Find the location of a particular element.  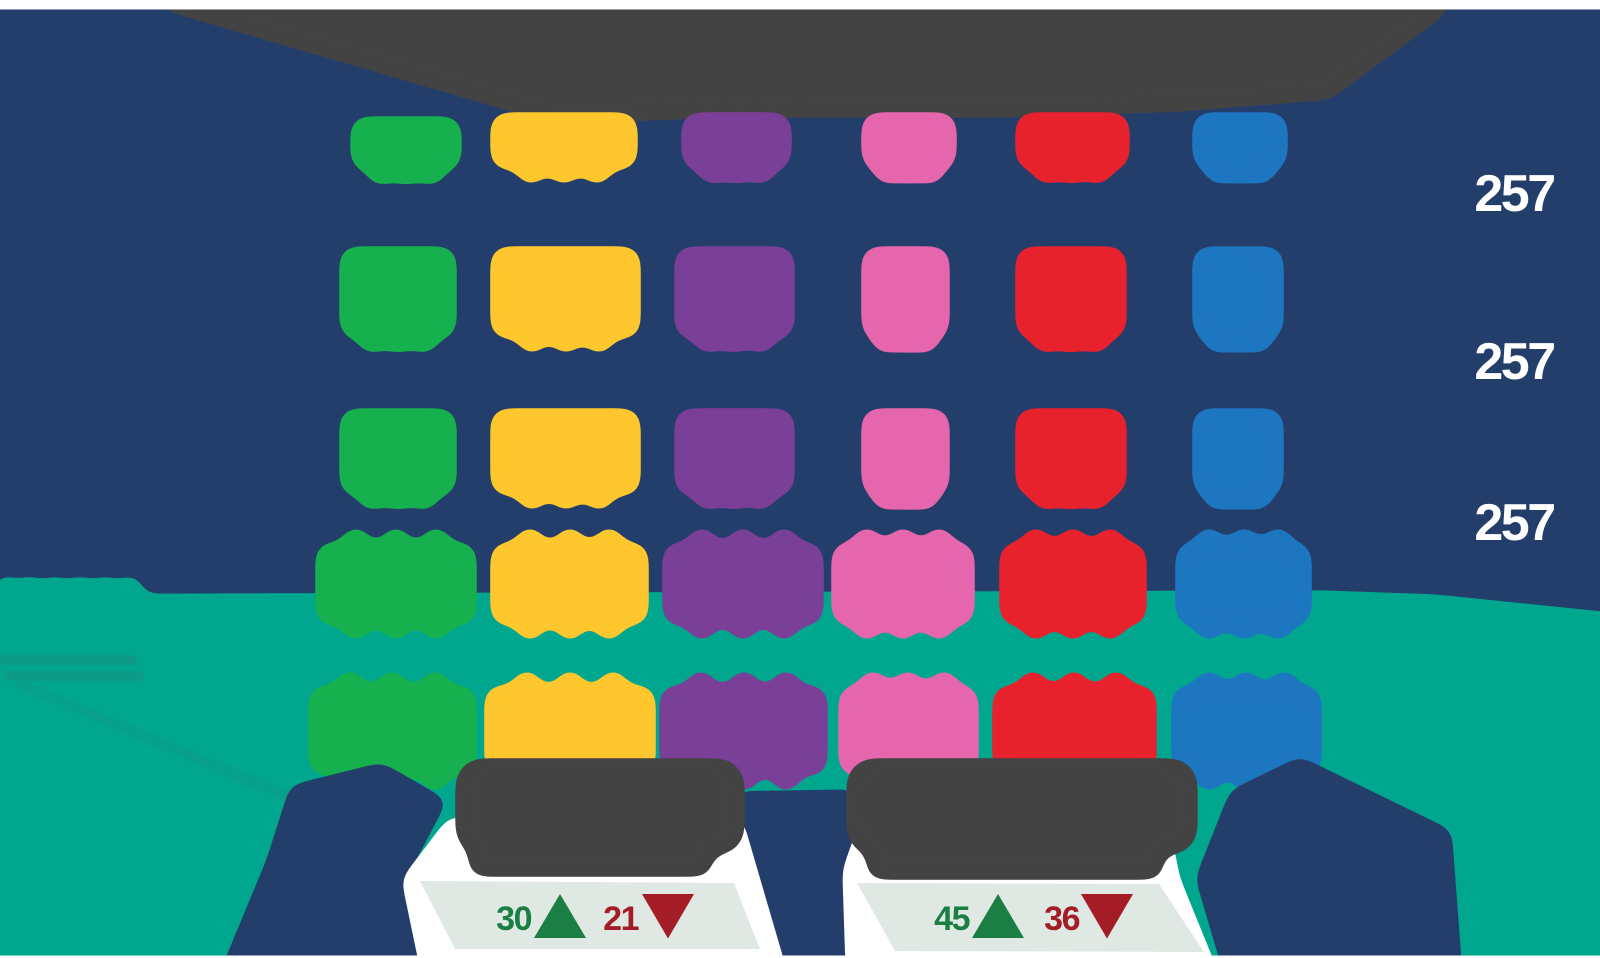

svg-text: 36 is located at coordinates (1061, 919).